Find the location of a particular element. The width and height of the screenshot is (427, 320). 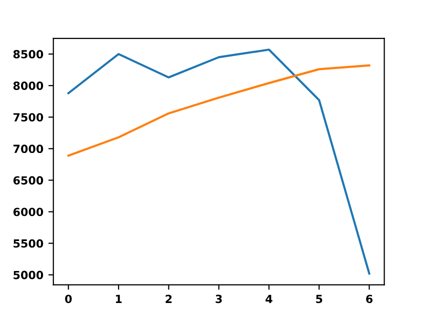

x-tick-label: 5 is located at coordinates (319, 299).